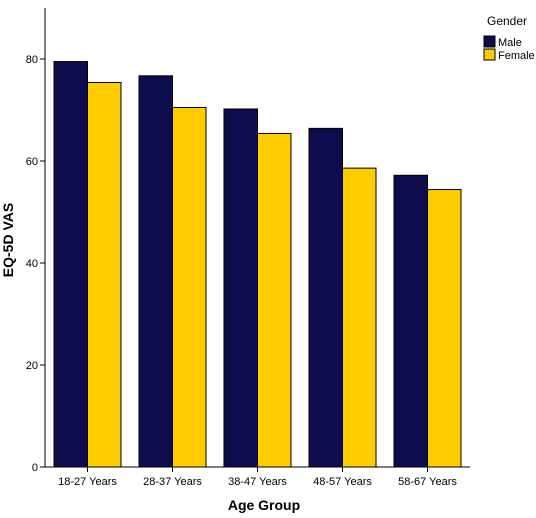 The image size is (536, 518). I want to click on legend-label-female: Female, so click(516, 56).